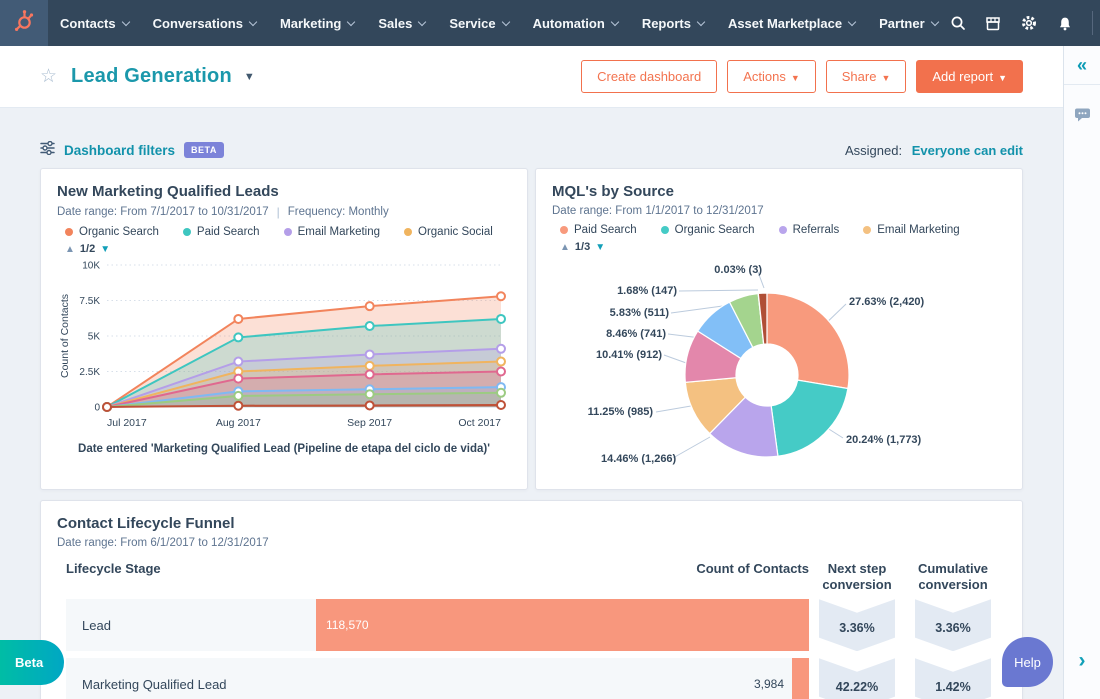 This screenshot has height=699, width=1100. What do you see at coordinates (1065, 23) in the screenshot?
I see `notifications-bell-icon` at bounding box center [1065, 23].